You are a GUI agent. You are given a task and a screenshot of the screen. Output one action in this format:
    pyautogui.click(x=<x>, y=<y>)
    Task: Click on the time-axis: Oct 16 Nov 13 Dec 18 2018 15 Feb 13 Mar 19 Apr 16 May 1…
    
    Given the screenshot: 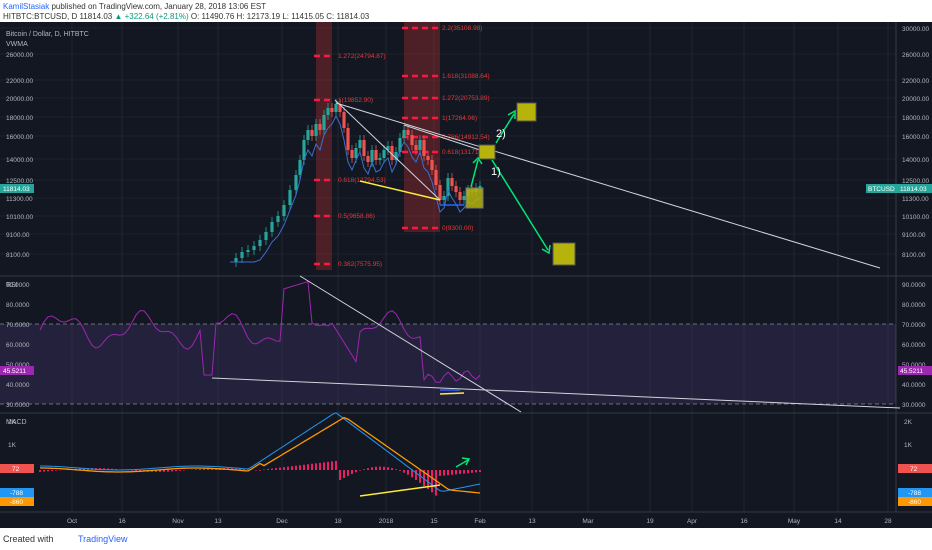 What is the action you would take?
    pyautogui.click(x=479, y=521)
    